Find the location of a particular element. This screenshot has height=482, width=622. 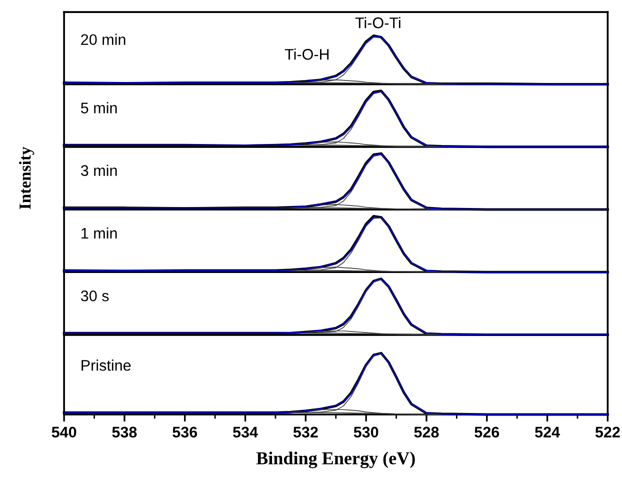

text: 1 min is located at coordinates (99, 232).